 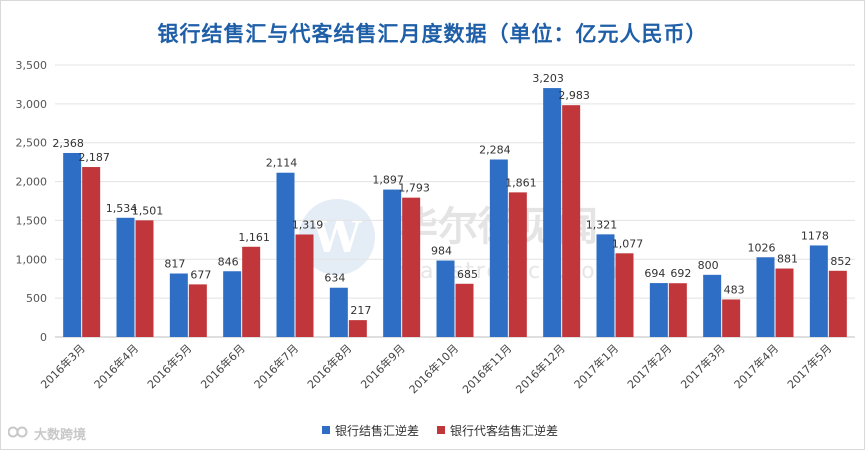 What do you see at coordinates (414, 188) in the screenshot?
I see `data-label: 1,793` at bounding box center [414, 188].